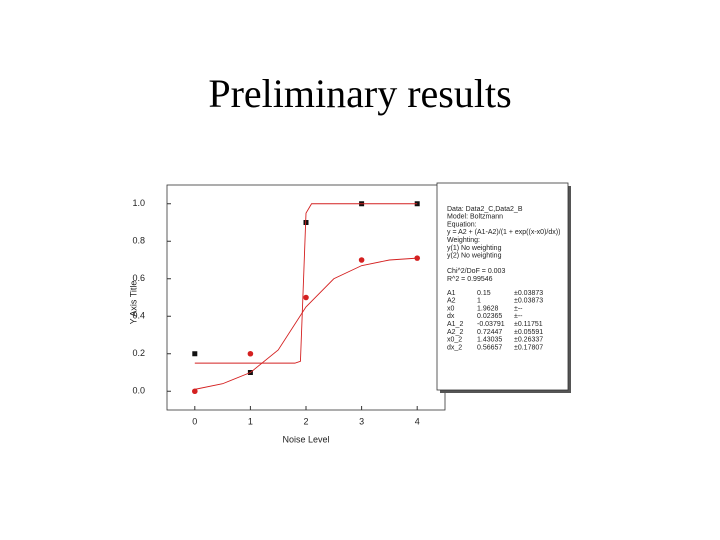  What do you see at coordinates (528, 340) in the screenshot?
I see `annotation-parameter: ±0.26337` at bounding box center [528, 340].